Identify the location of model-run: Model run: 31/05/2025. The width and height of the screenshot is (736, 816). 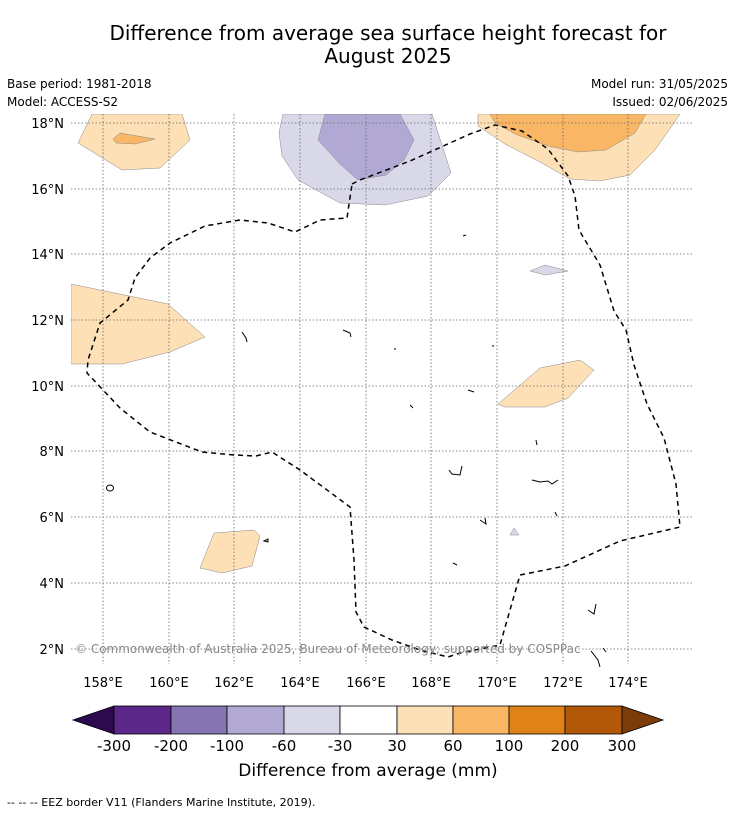
(659, 84).